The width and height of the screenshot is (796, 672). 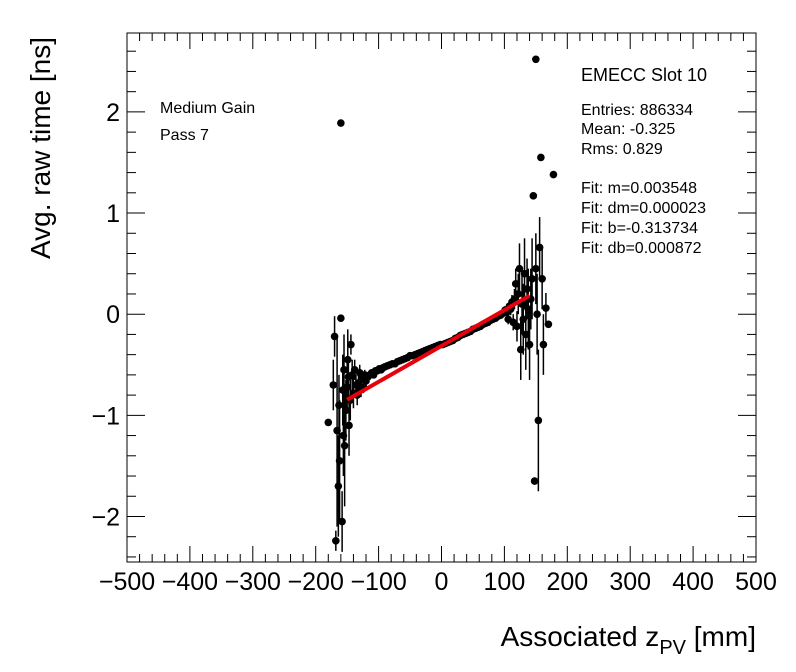 I want to click on y-tick-label: −2, so click(x=105, y=517).